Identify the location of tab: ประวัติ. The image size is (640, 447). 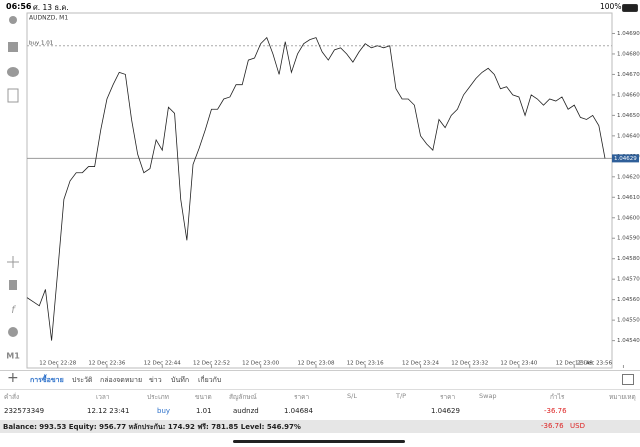
(82, 380).